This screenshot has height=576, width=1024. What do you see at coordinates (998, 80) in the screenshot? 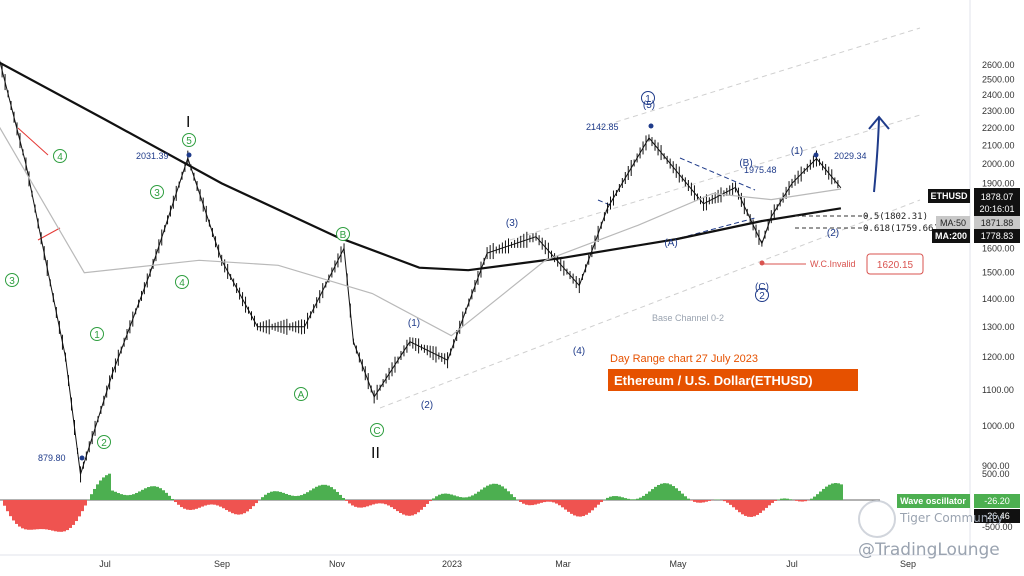
I see `price-tick-label: 2500.00` at bounding box center [998, 80].